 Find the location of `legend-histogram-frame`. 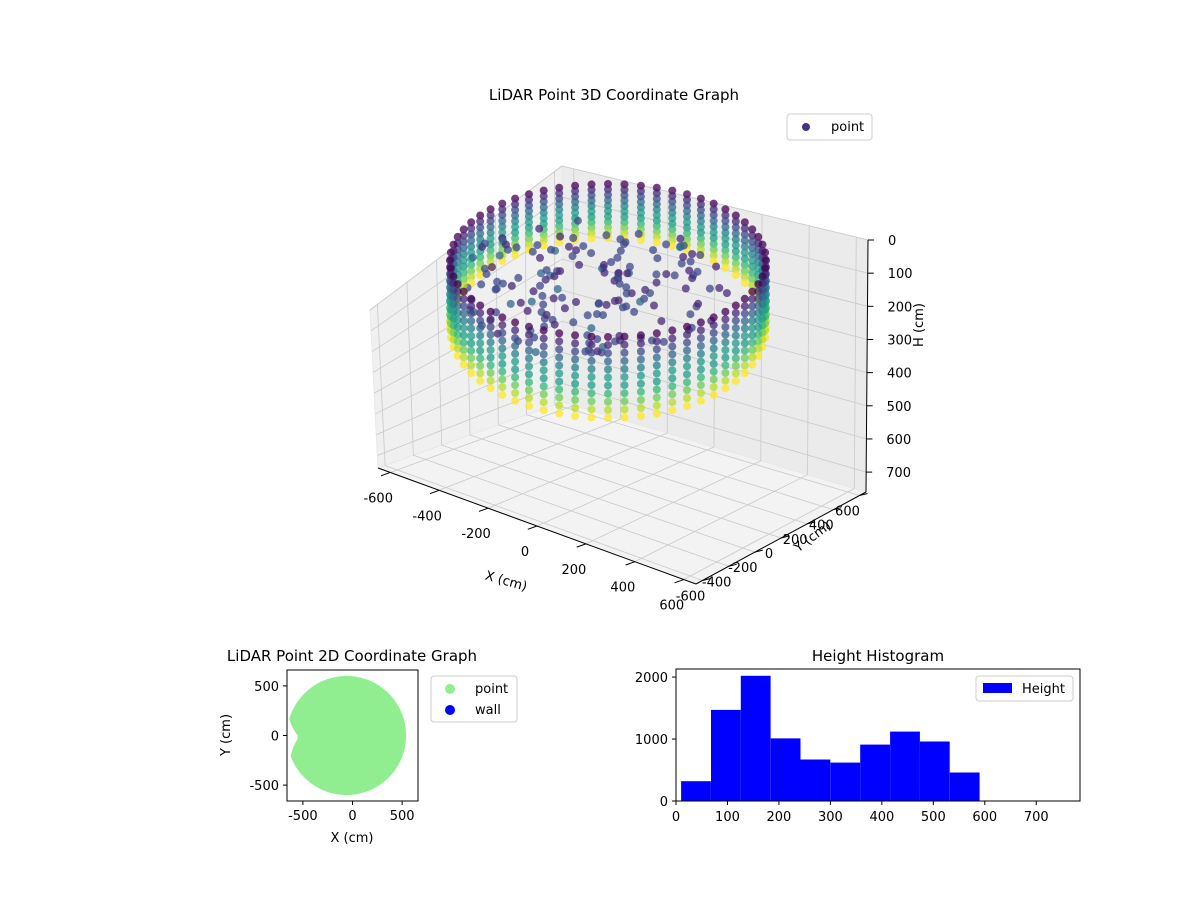

legend-histogram-frame is located at coordinates (1024, 688).